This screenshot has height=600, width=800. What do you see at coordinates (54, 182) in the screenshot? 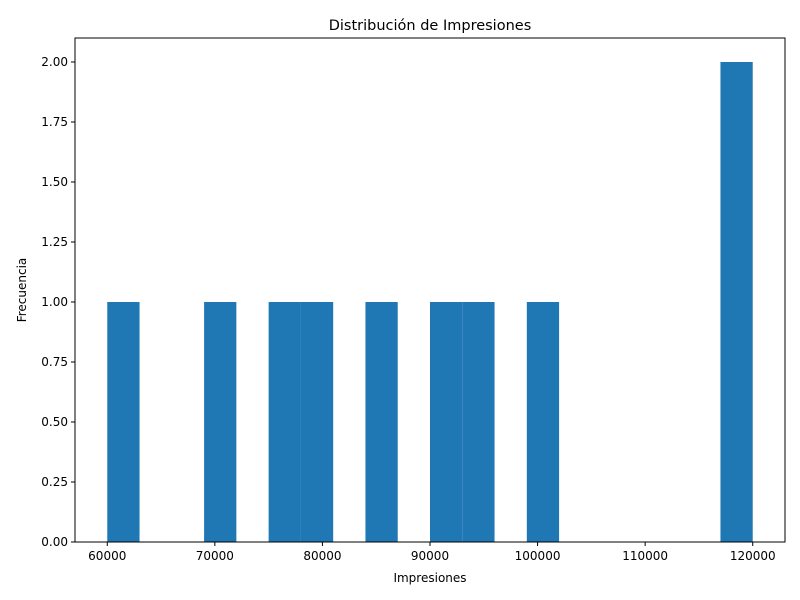
I see `y-tick-label: 1.50` at bounding box center [54, 182].